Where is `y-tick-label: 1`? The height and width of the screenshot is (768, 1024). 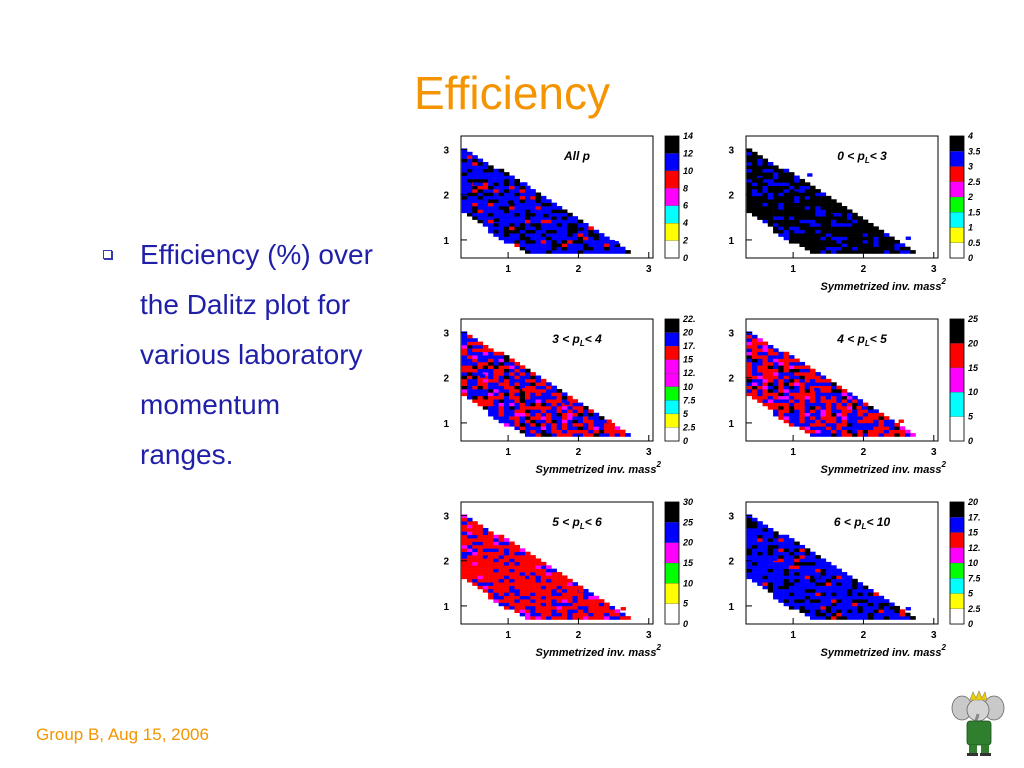 y-tick-label: 1 is located at coordinates (446, 241).